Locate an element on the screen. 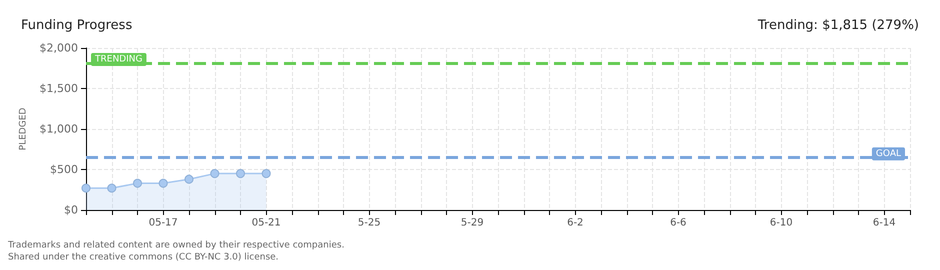 The height and width of the screenshot is (270, 940). ref-line-label: GOAL is located at coordinates (888, 153).